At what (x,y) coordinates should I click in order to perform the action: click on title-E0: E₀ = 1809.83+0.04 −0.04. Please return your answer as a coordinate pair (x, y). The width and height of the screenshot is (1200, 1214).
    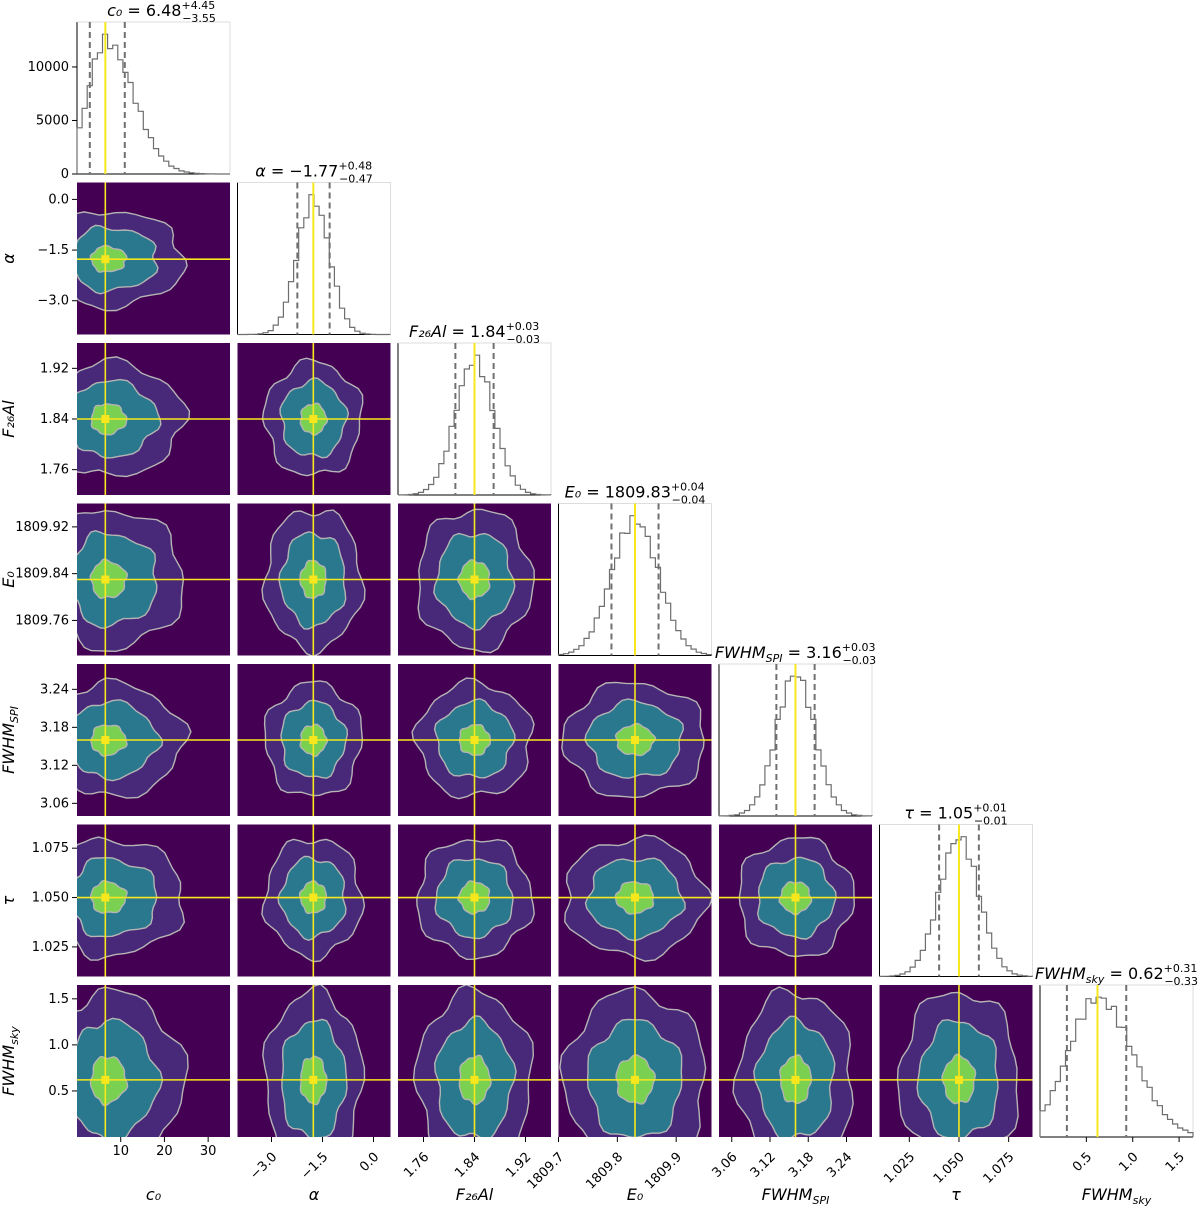
    Looking at the image, I should click on (635, 494).